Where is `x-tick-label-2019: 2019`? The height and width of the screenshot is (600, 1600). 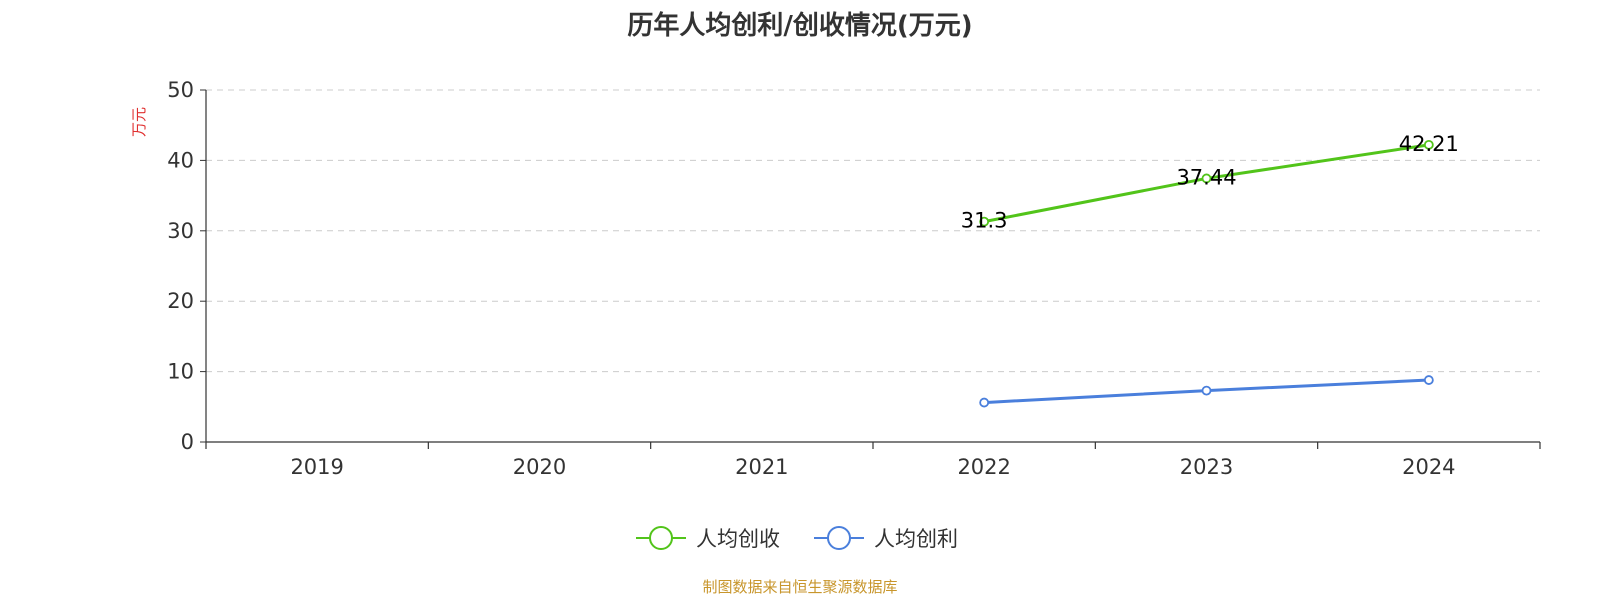
x-tick-label-2019: 2019 is located at coordinates (316, 467).